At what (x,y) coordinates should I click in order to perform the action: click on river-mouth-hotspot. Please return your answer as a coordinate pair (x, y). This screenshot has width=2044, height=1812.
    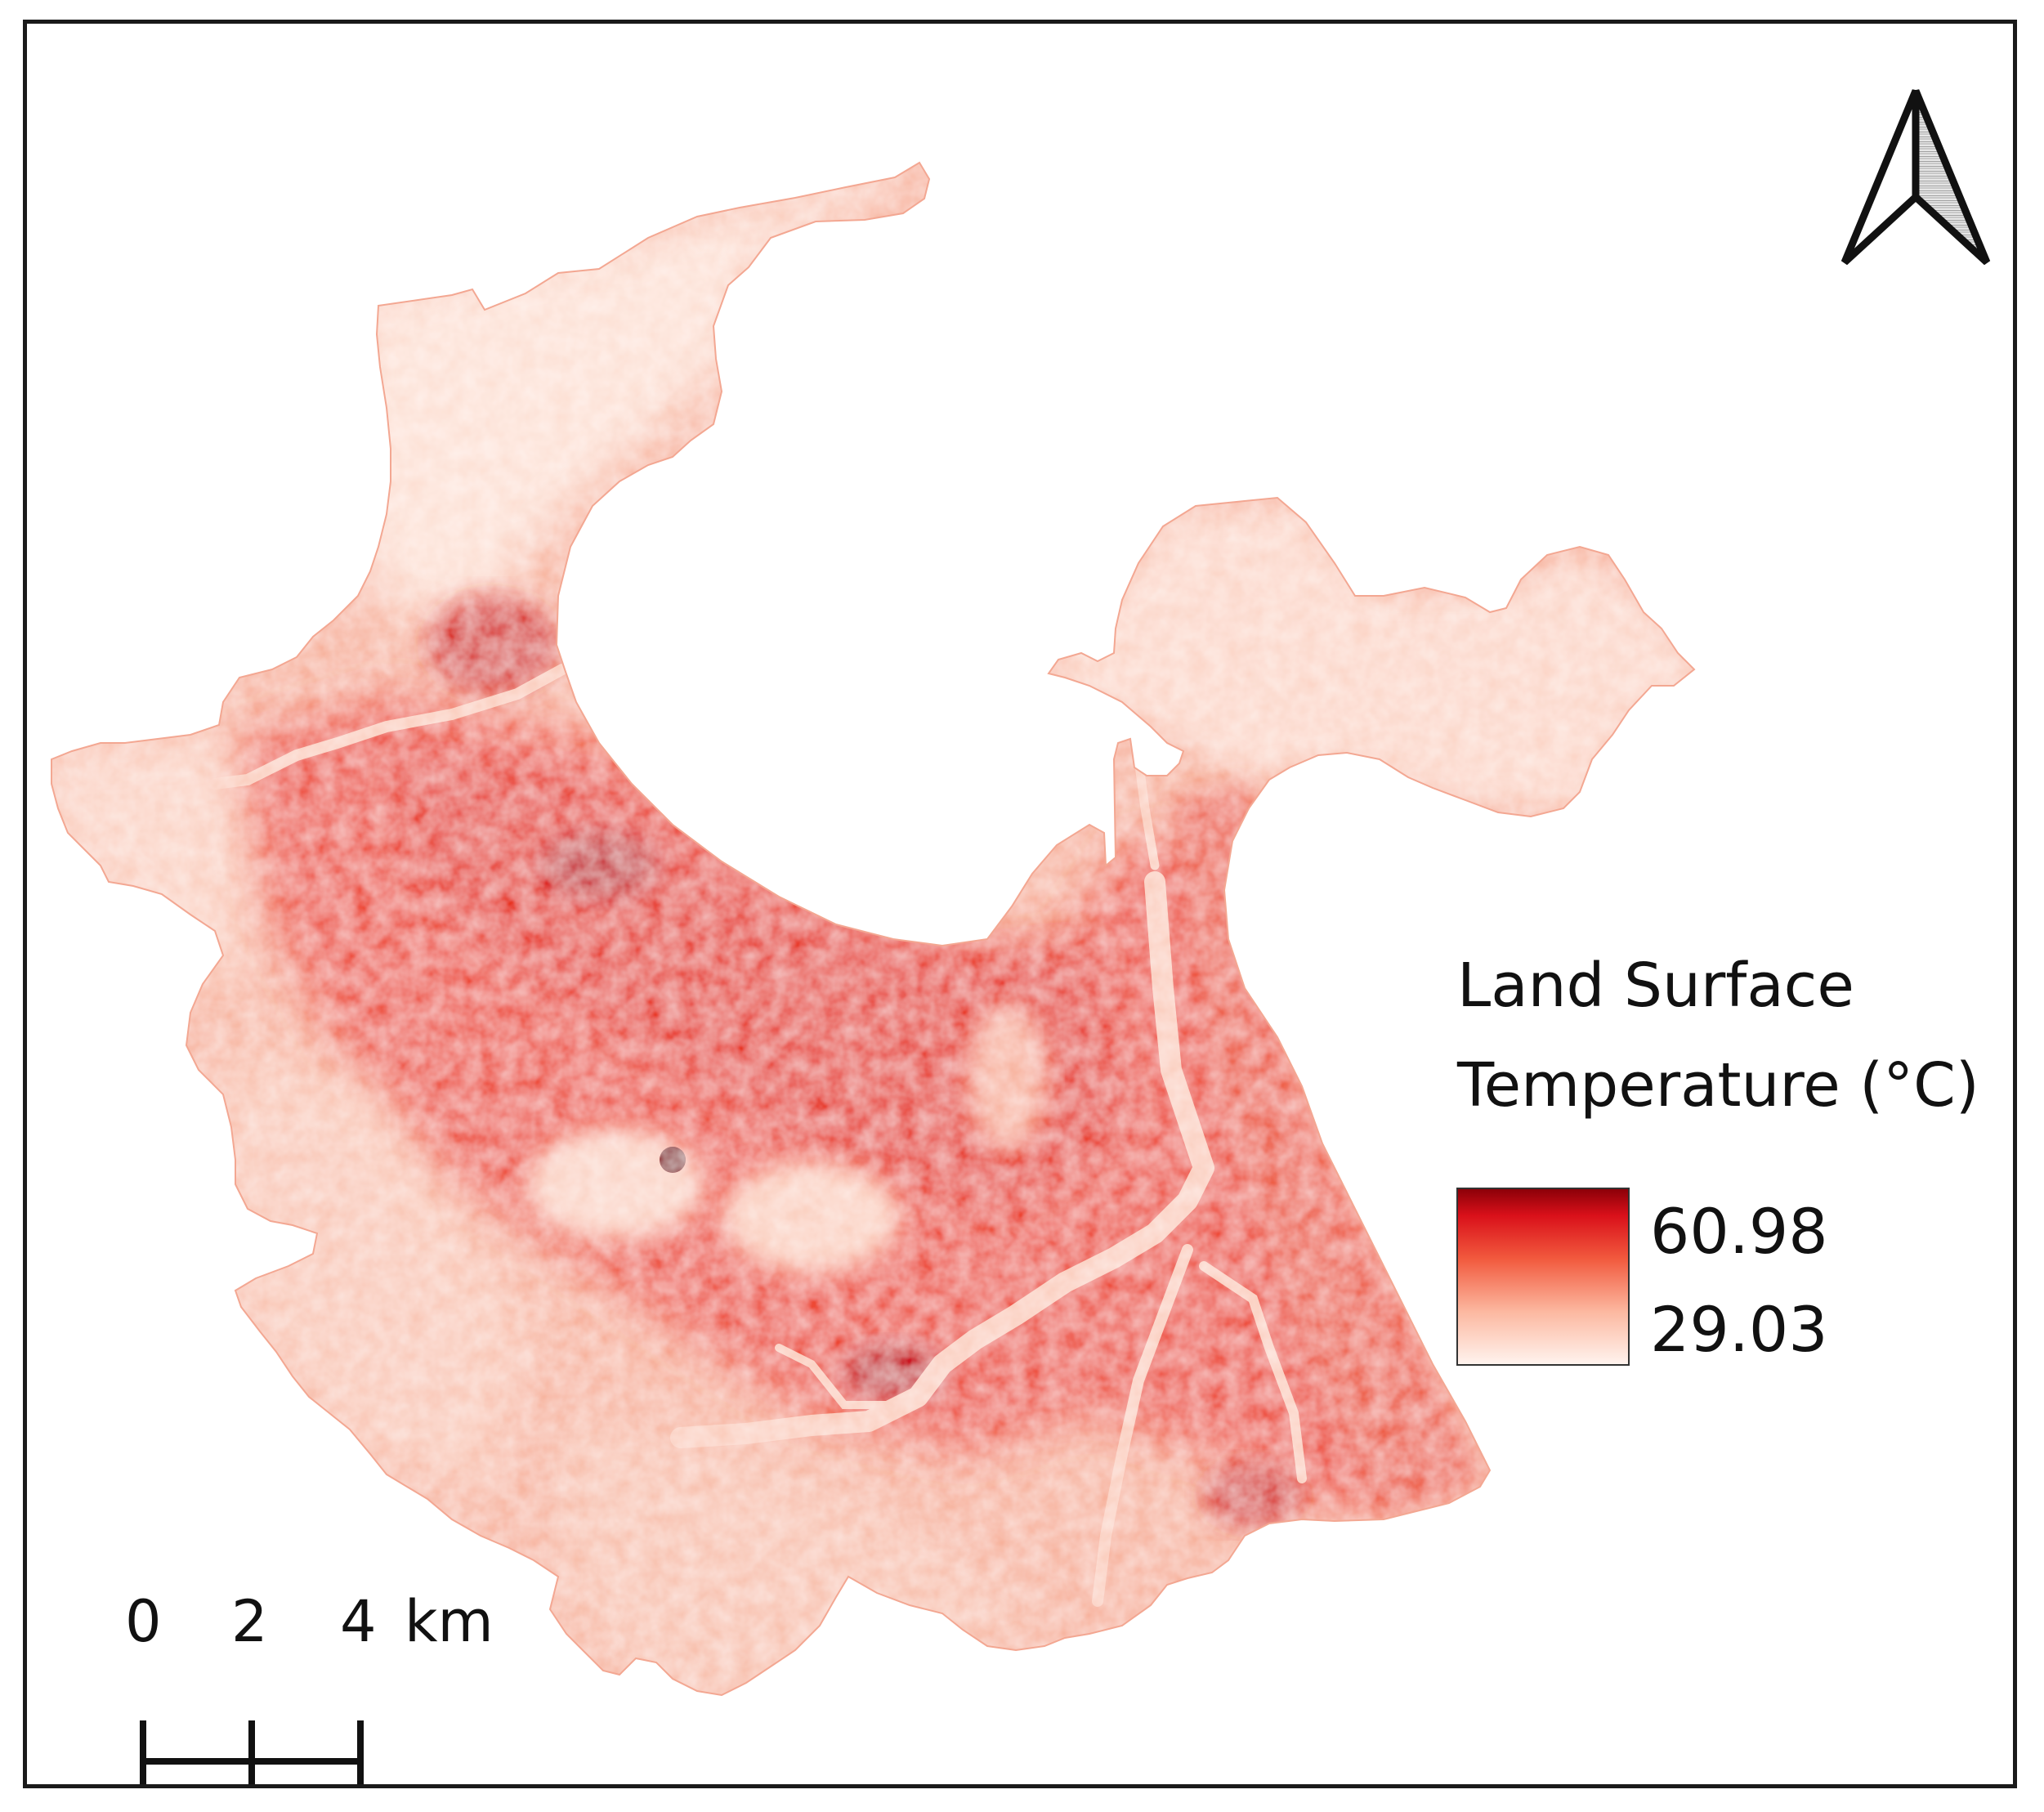
    Looking at the image, I should click on (492, 645).